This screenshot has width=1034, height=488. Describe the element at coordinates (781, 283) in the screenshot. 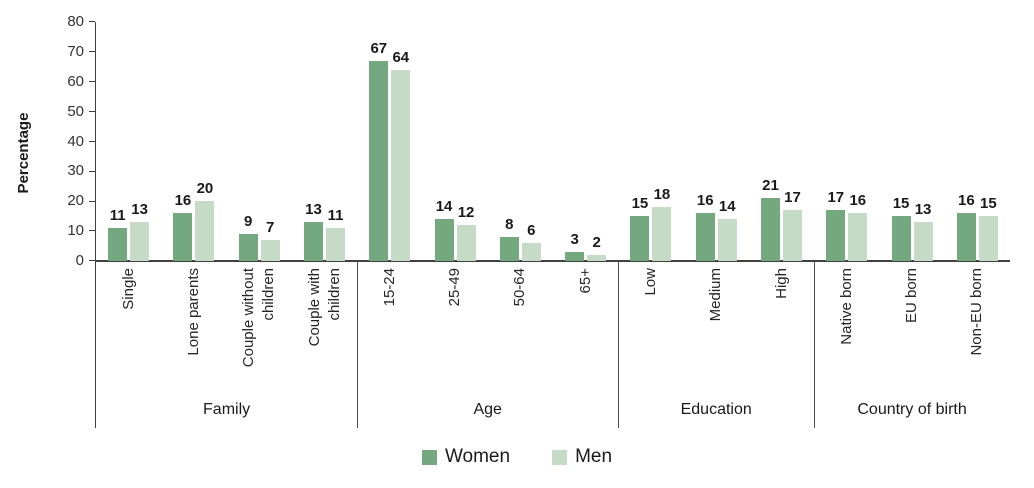

I see `category-label-text: High` at that location.